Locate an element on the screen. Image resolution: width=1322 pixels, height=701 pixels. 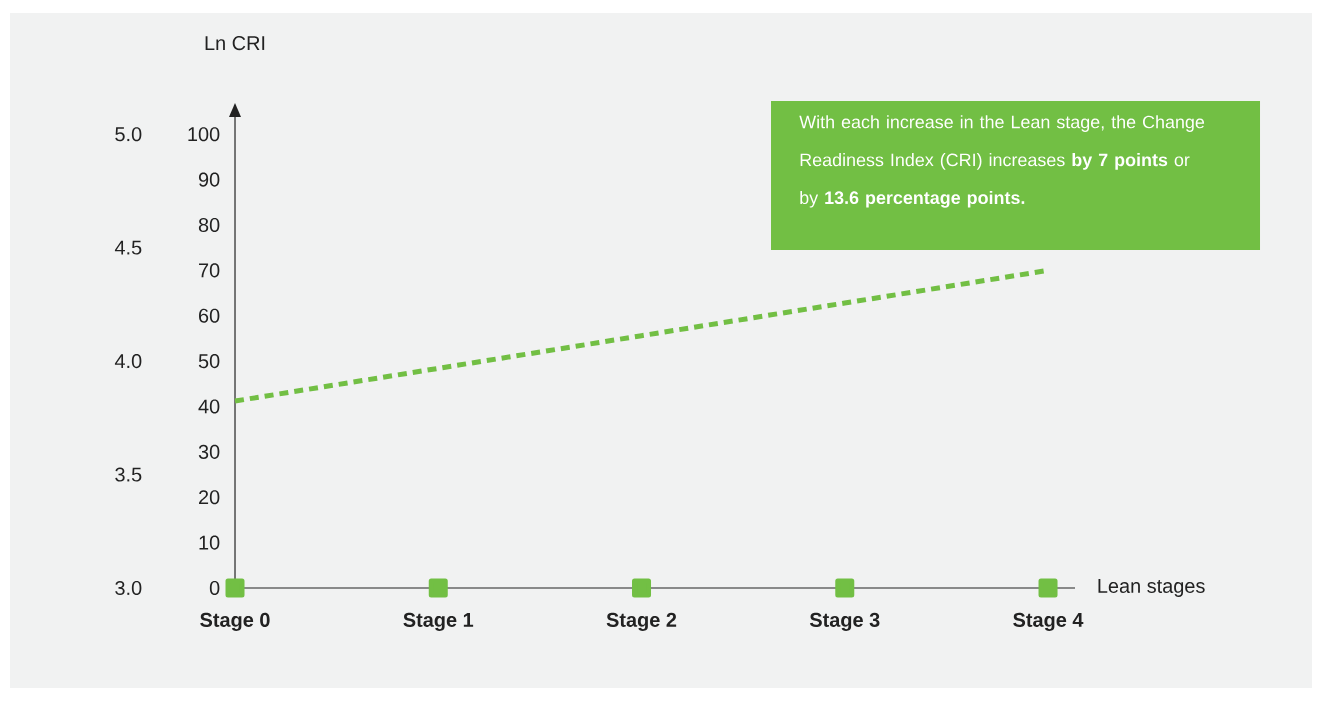
text: With each increase in the Lean stage, the Change Readiness Index (CRI) increases by 7 points or by 13.6 percentage points. is located at coordinates (1002, 161).